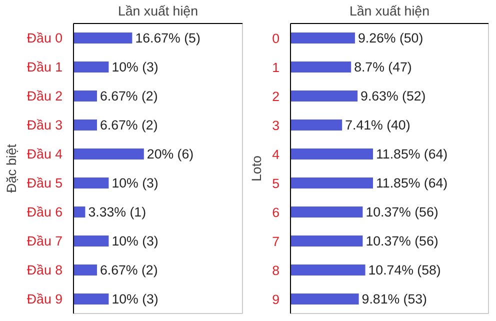 The width and height of the screenshot is (496, 321). I want to click on y-tick-label: Đầu 7, so click(44, 241).